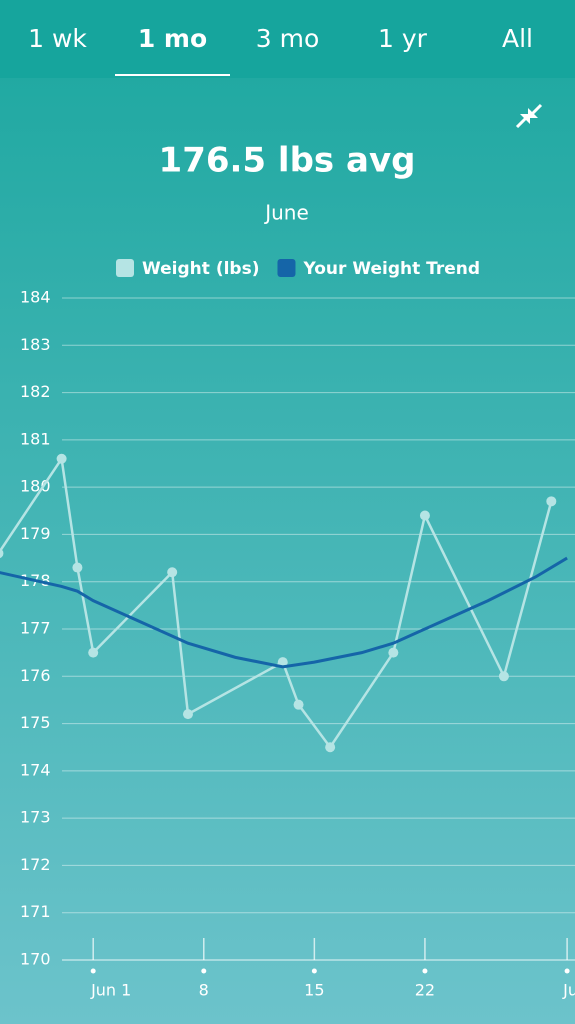 Image resolution: width=575 pixels, height=1024 pixels. Describe the element at coordinates (517, 38) in the screenshot. I see `range-tab: All` at that location.